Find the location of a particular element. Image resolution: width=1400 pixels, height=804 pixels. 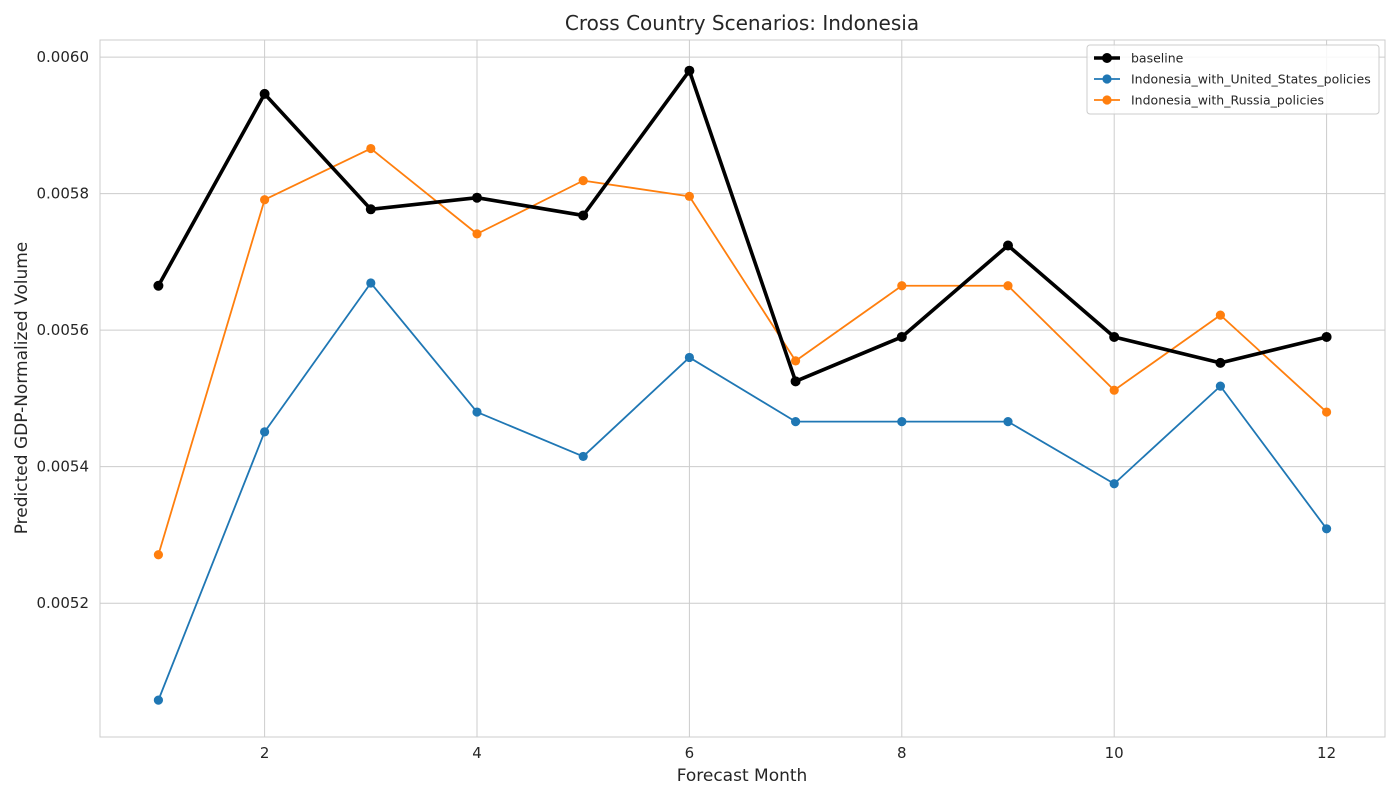

y-tick-label: 0.0060 is located at coordinates (63, 57).